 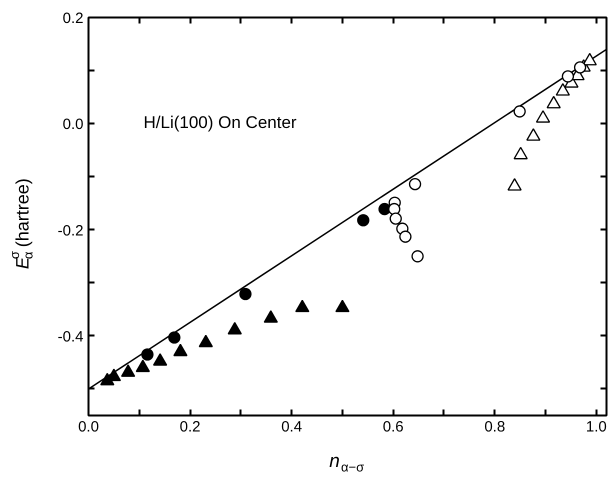 What do you see at coordinates (88, 427) in the screenshot?
I see `x-tick-label: 0.0` at bounding box center [88, 427].